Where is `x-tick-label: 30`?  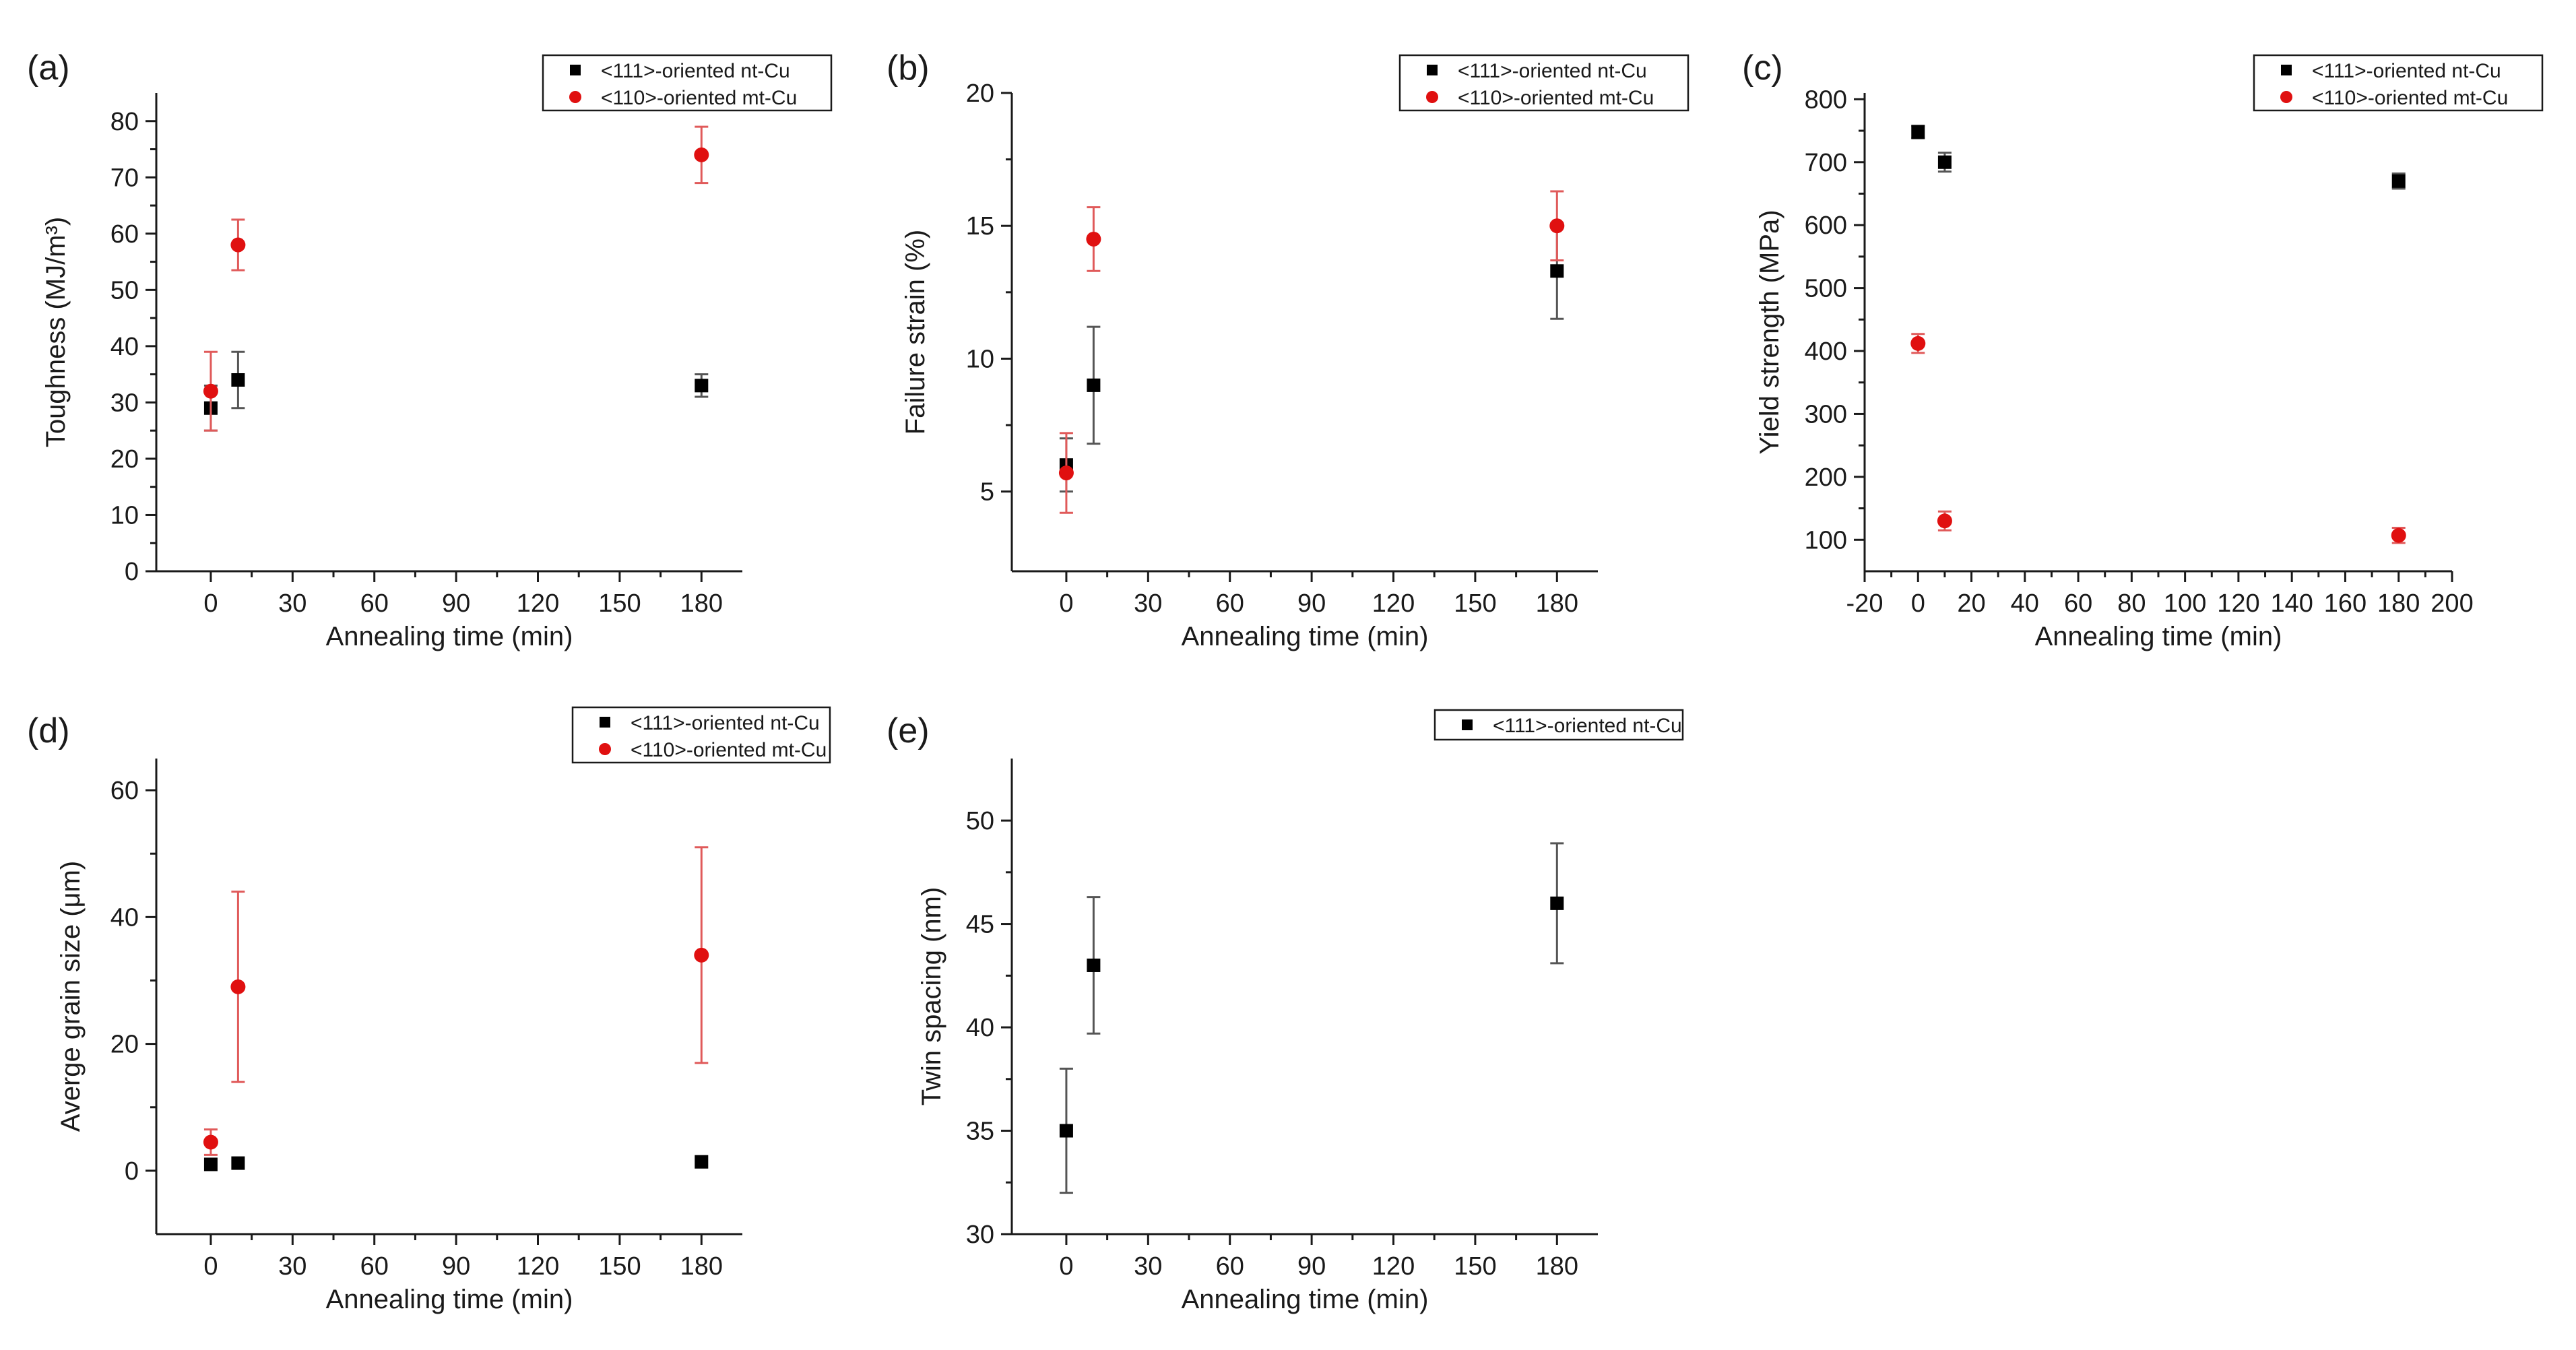
x-tick-label: 30 is located at coordinates (1148, 1267).